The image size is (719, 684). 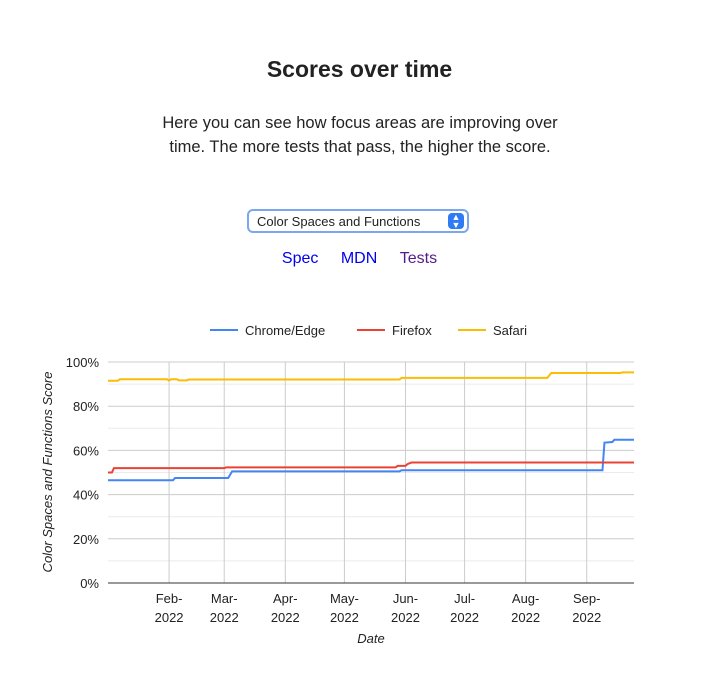 What do you see at coordinates (86, 406) in the screenshot?
I see `y-tick-label: 80%` at bounding box center [86, 406].